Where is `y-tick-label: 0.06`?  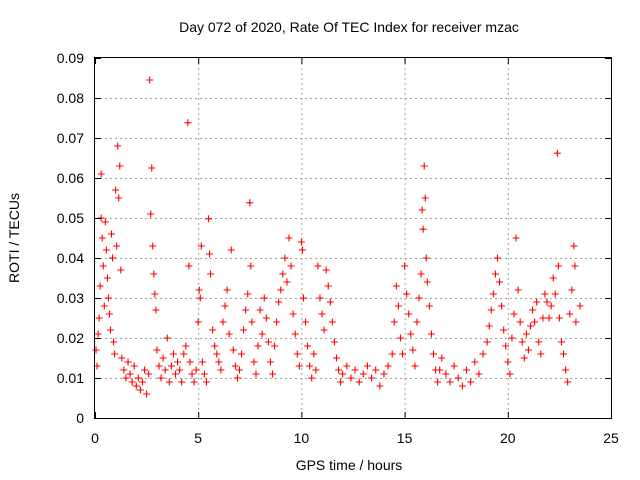 y-tick-label: 0.06 is located at coordinates (70, 178).